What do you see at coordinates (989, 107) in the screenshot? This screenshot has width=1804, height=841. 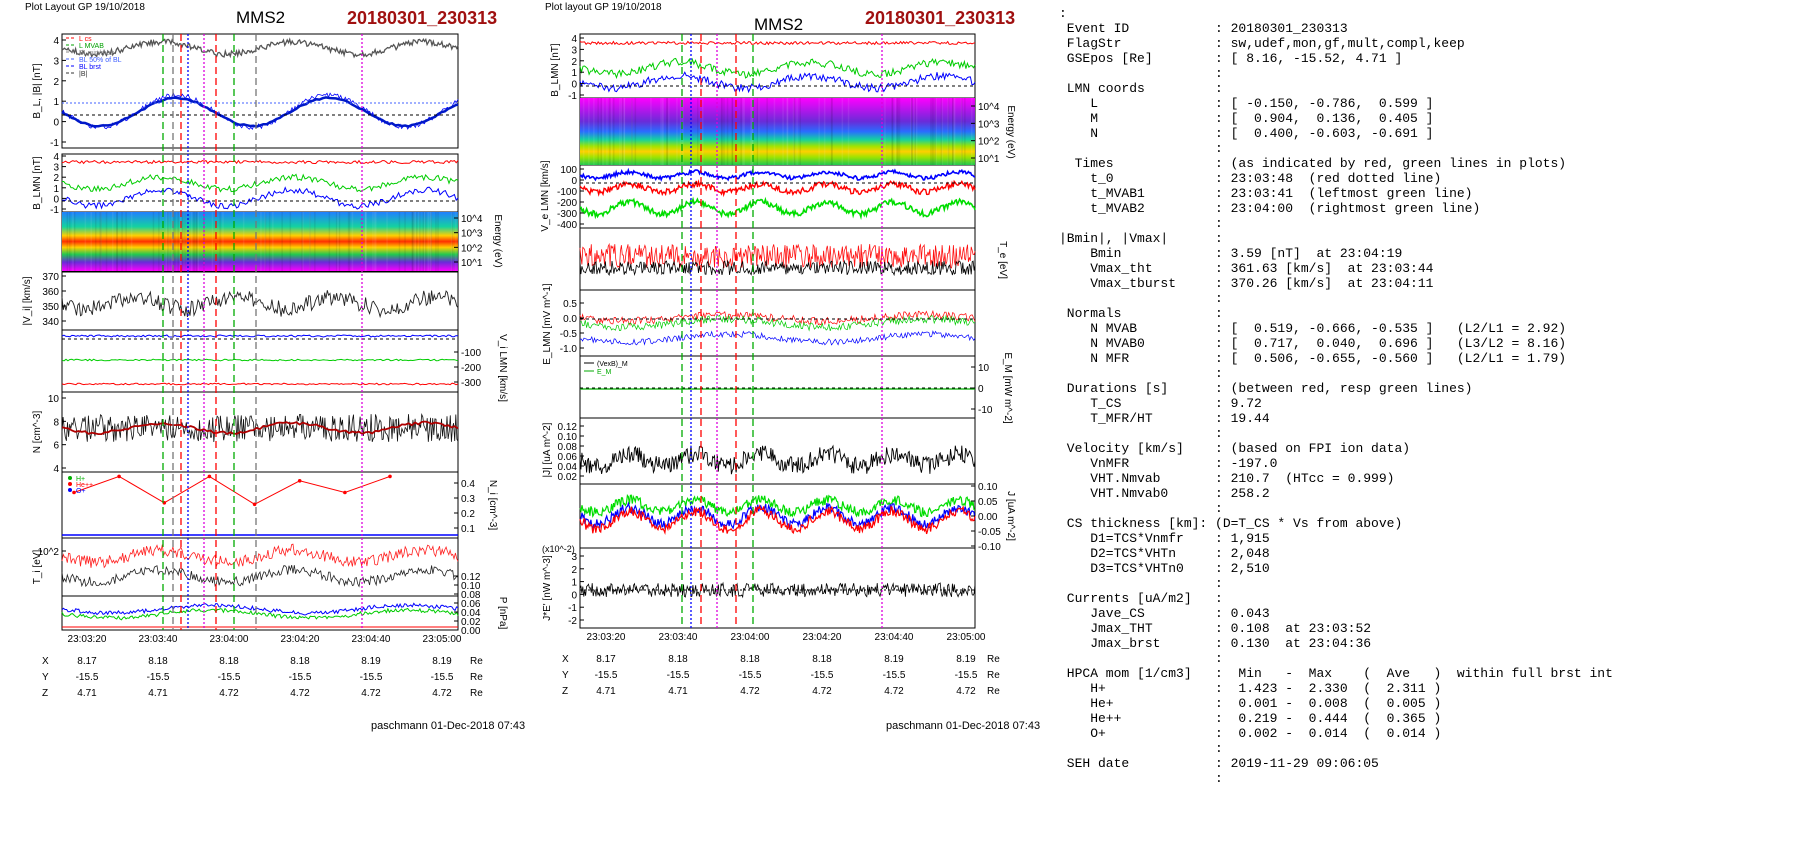 I see `middle-spec-tick-label: 10^4` at bounding box center [989, 107].